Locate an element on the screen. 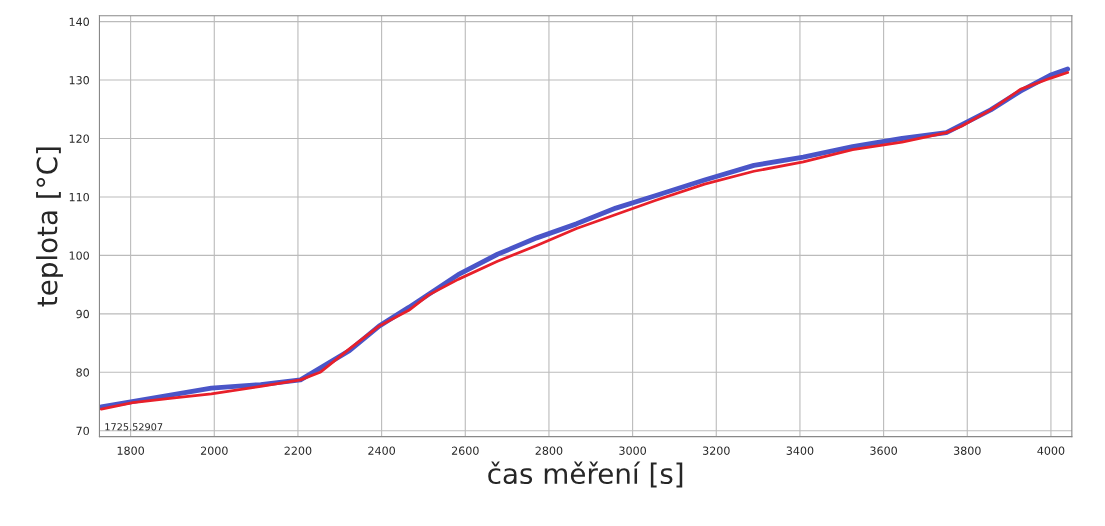 This screenshot has width=1105, height=526. x-tick-label: 2000 is located at coordinates (214, 450).